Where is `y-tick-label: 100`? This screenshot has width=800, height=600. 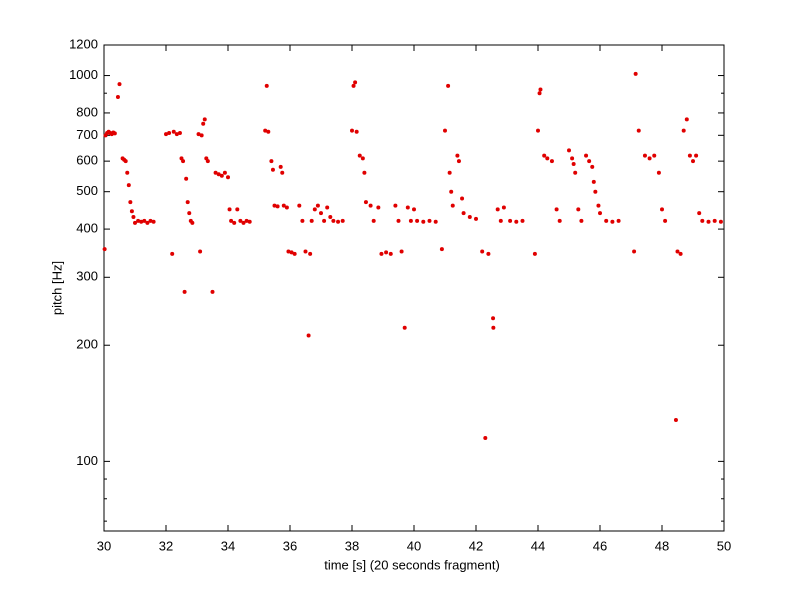 y-tick-label: 100 is located at coordinates (87, 460).